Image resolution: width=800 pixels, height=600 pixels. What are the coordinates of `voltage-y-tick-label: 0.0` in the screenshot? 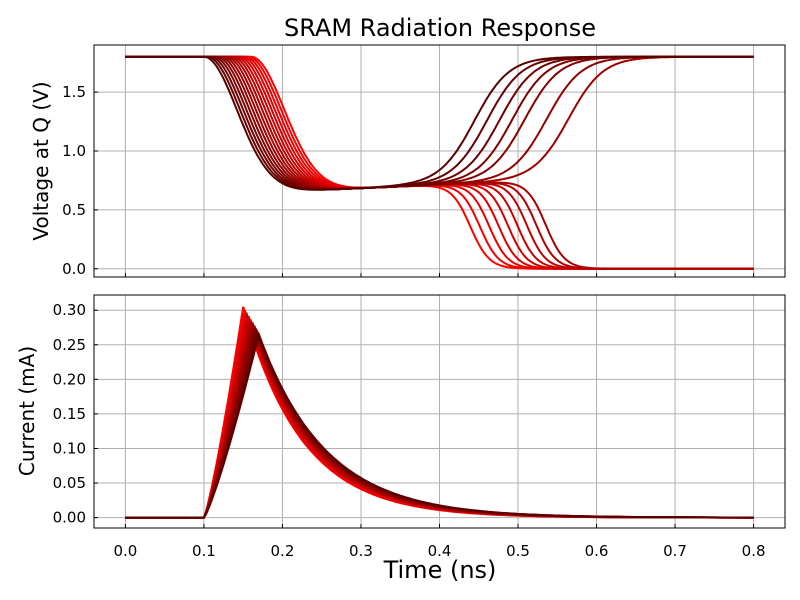 It's located at (74, 269).